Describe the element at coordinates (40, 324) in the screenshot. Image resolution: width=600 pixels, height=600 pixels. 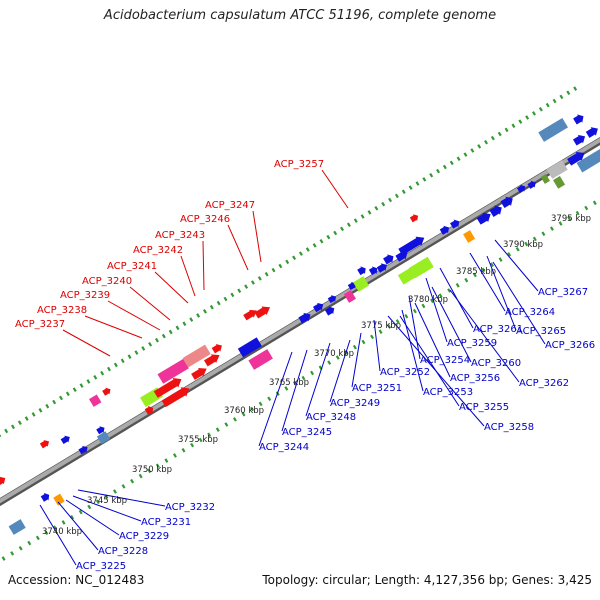
I see `gene-label: ACP_3237` at that location.